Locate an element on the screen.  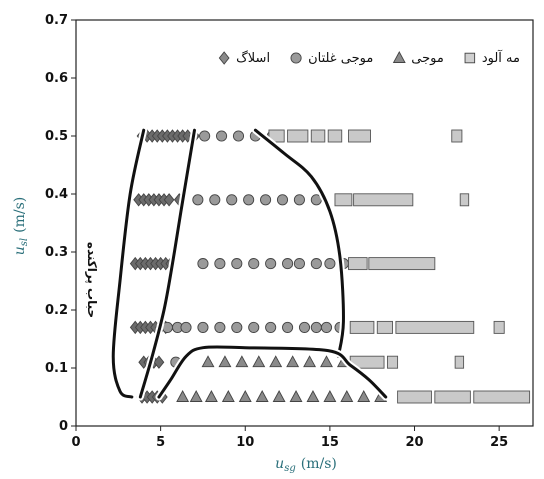
series-triangle is located at coordinates (282, 378).